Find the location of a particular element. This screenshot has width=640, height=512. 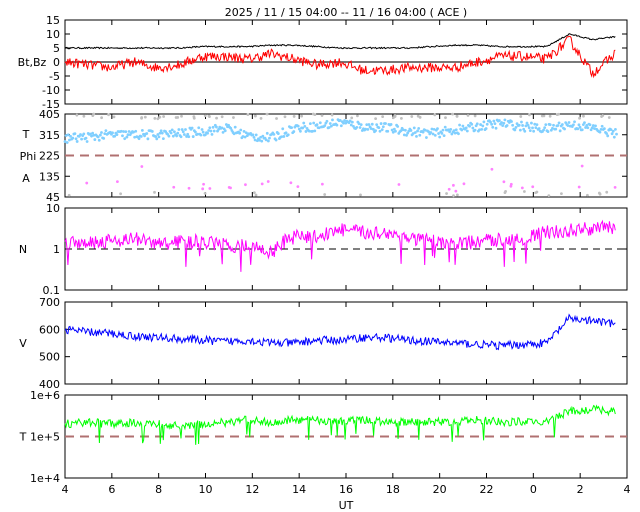

x-tick-label: 10 is located at coordinates (206, 489).